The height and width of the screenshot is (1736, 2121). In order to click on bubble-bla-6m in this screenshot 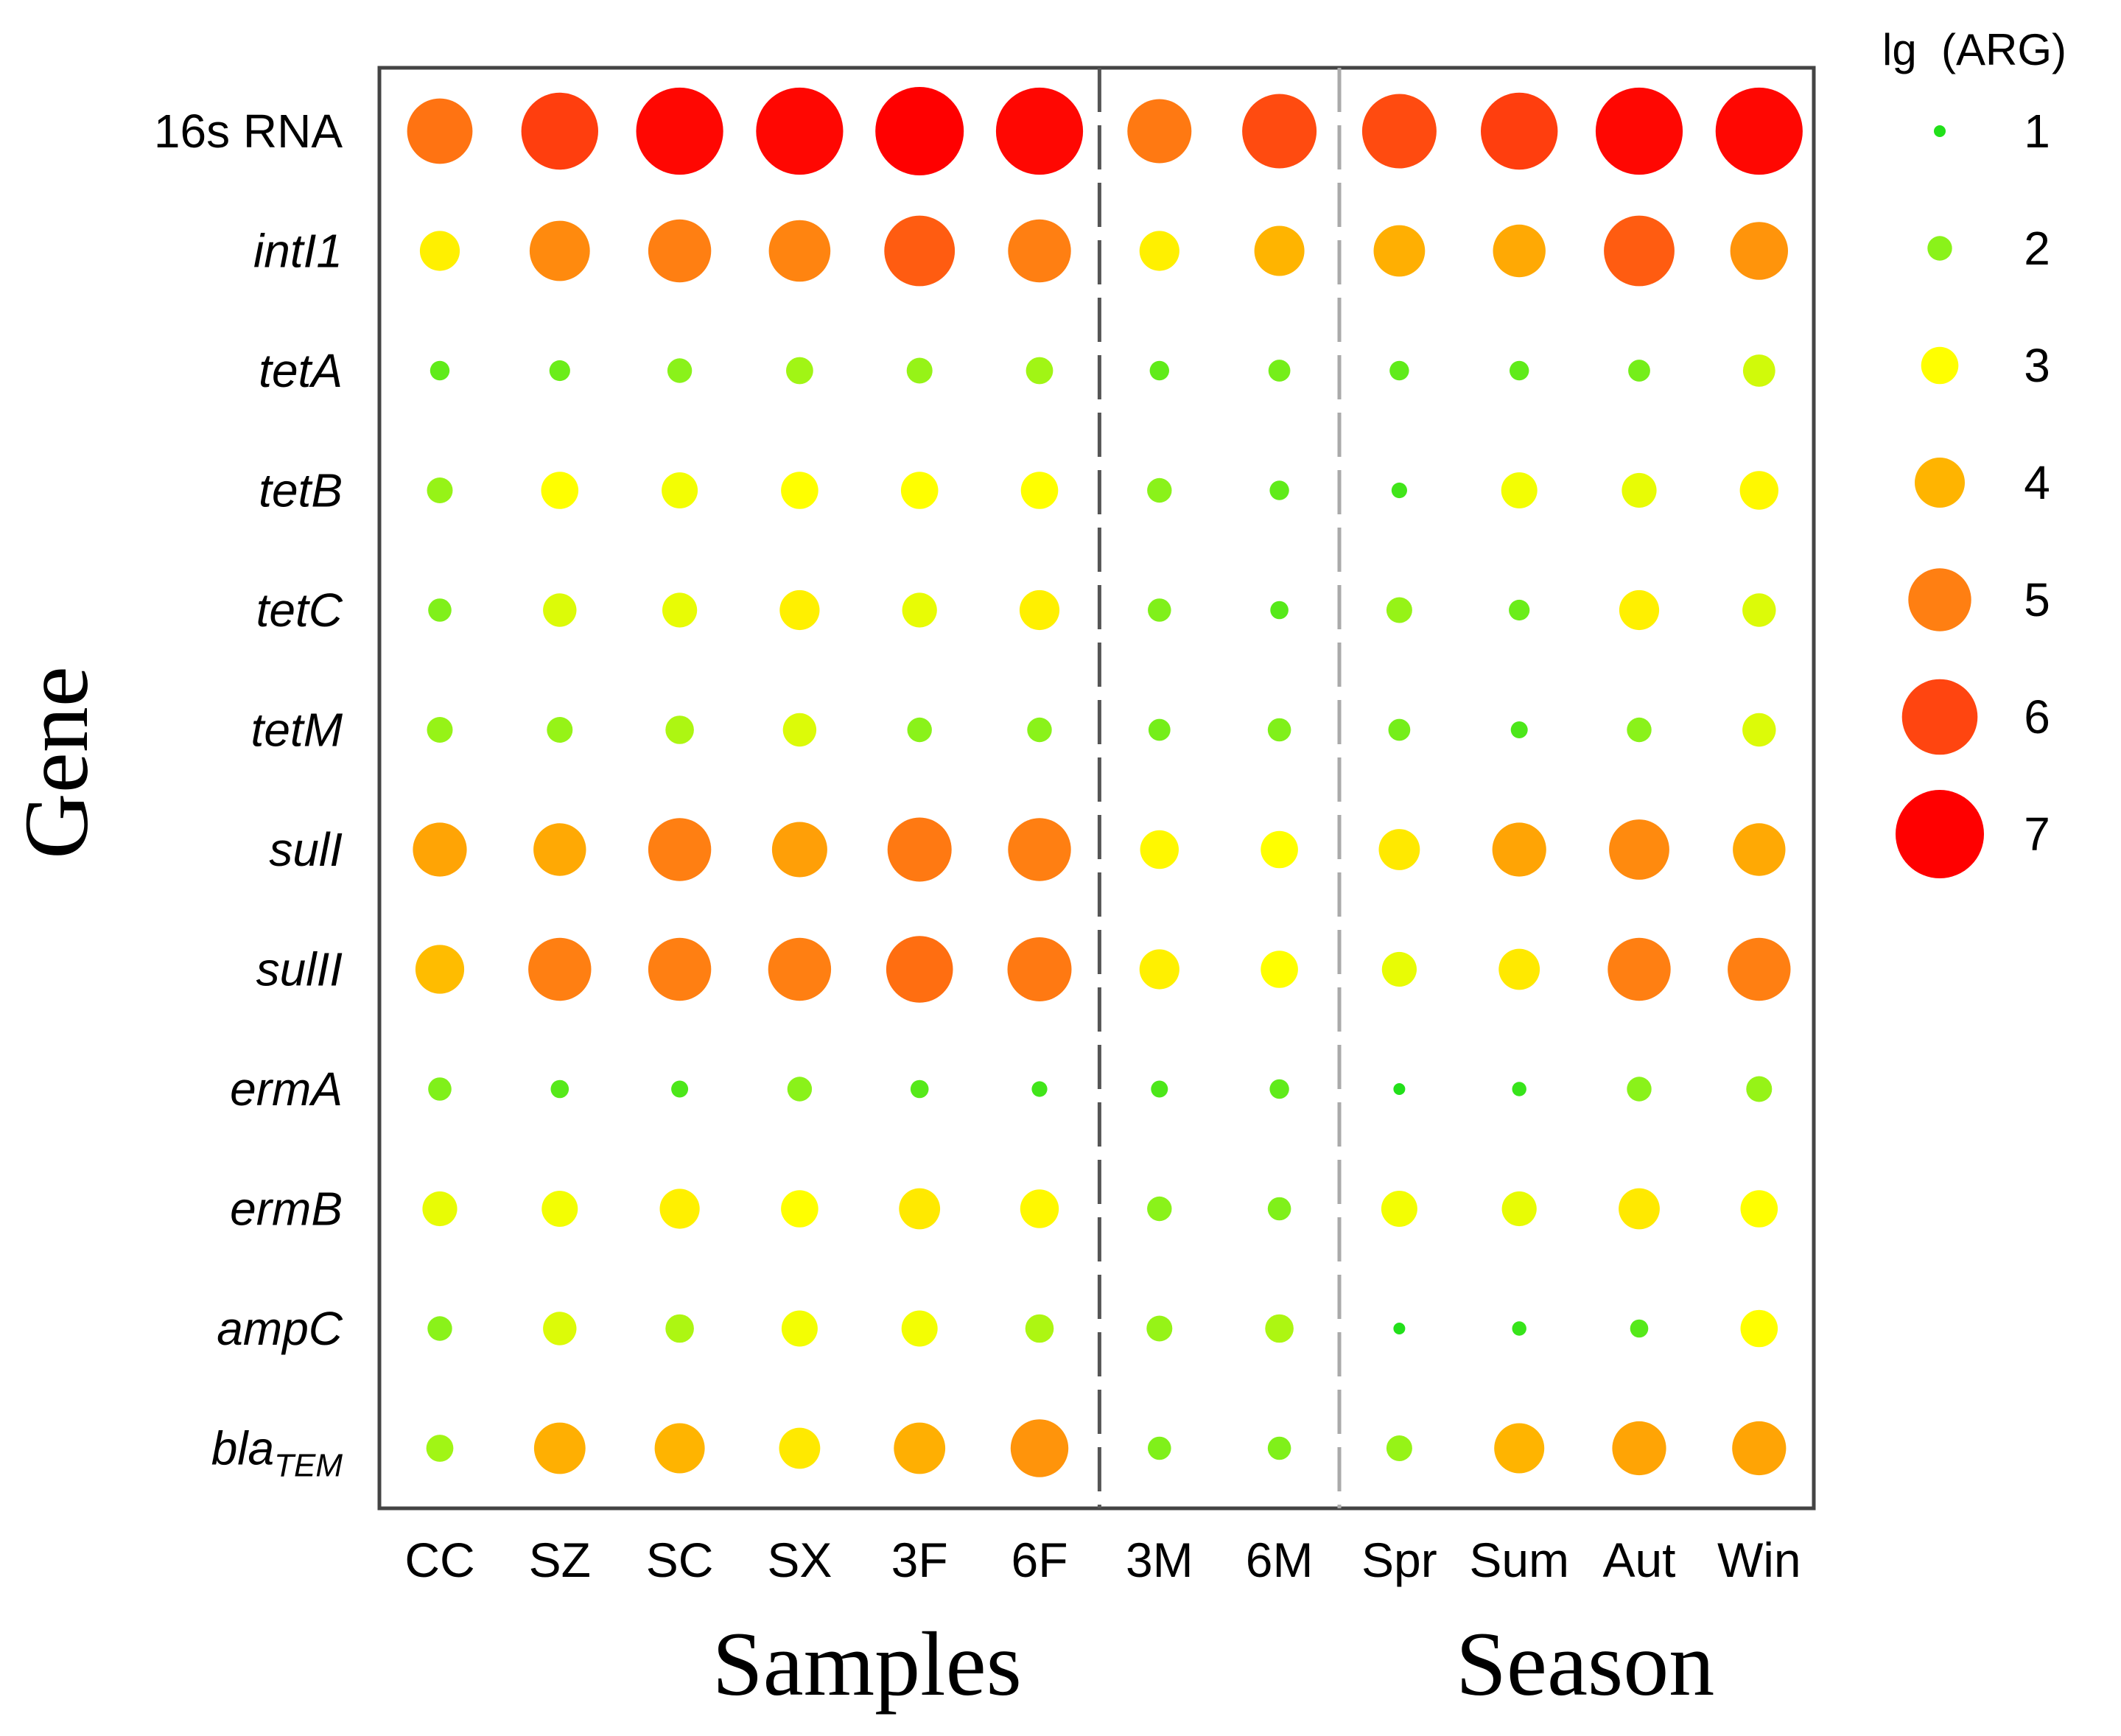, I will do `click(1279, 1448)`.